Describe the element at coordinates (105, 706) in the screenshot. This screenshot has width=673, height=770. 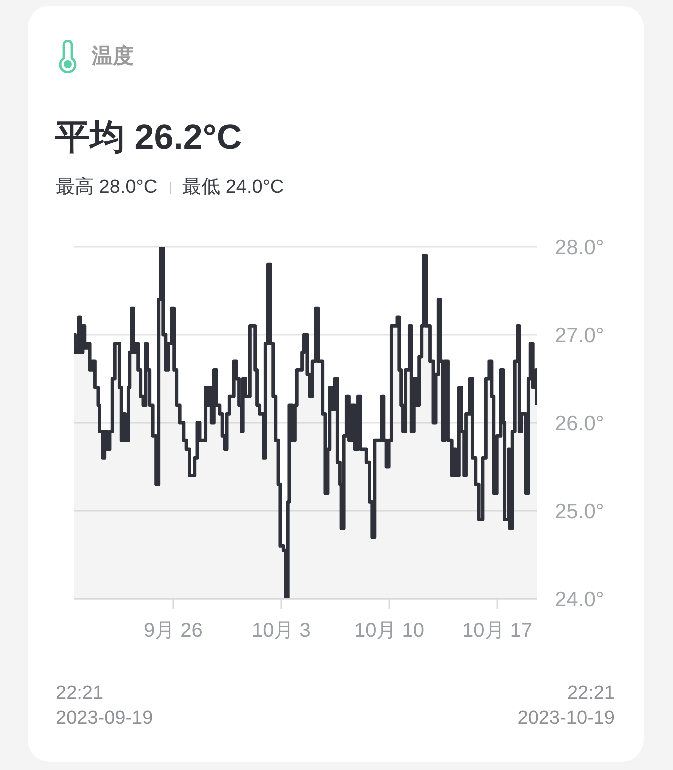
I see `text: 22:21 2023-09-19` at that location.